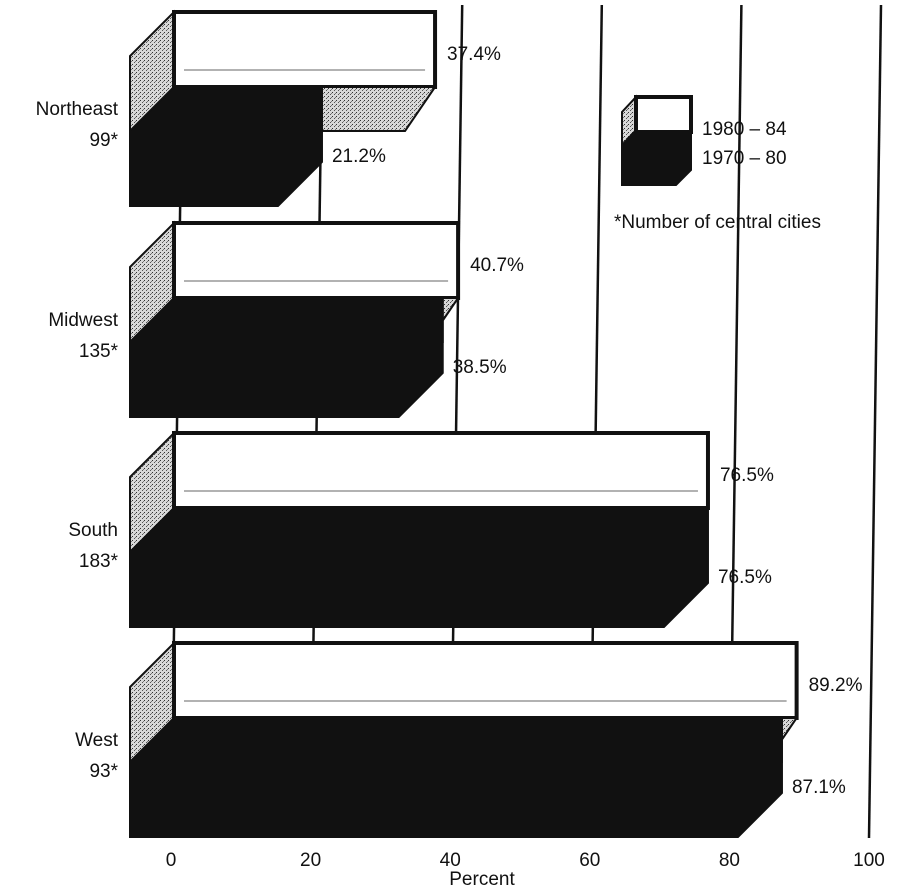 Image resolution: width=904 pixels, height=890 pixels. What do you see at coordinates (474, 54) in the screenshot?
I see `northeast-1980-84-data-label: 37.4%` at bounding box center [474, 54].